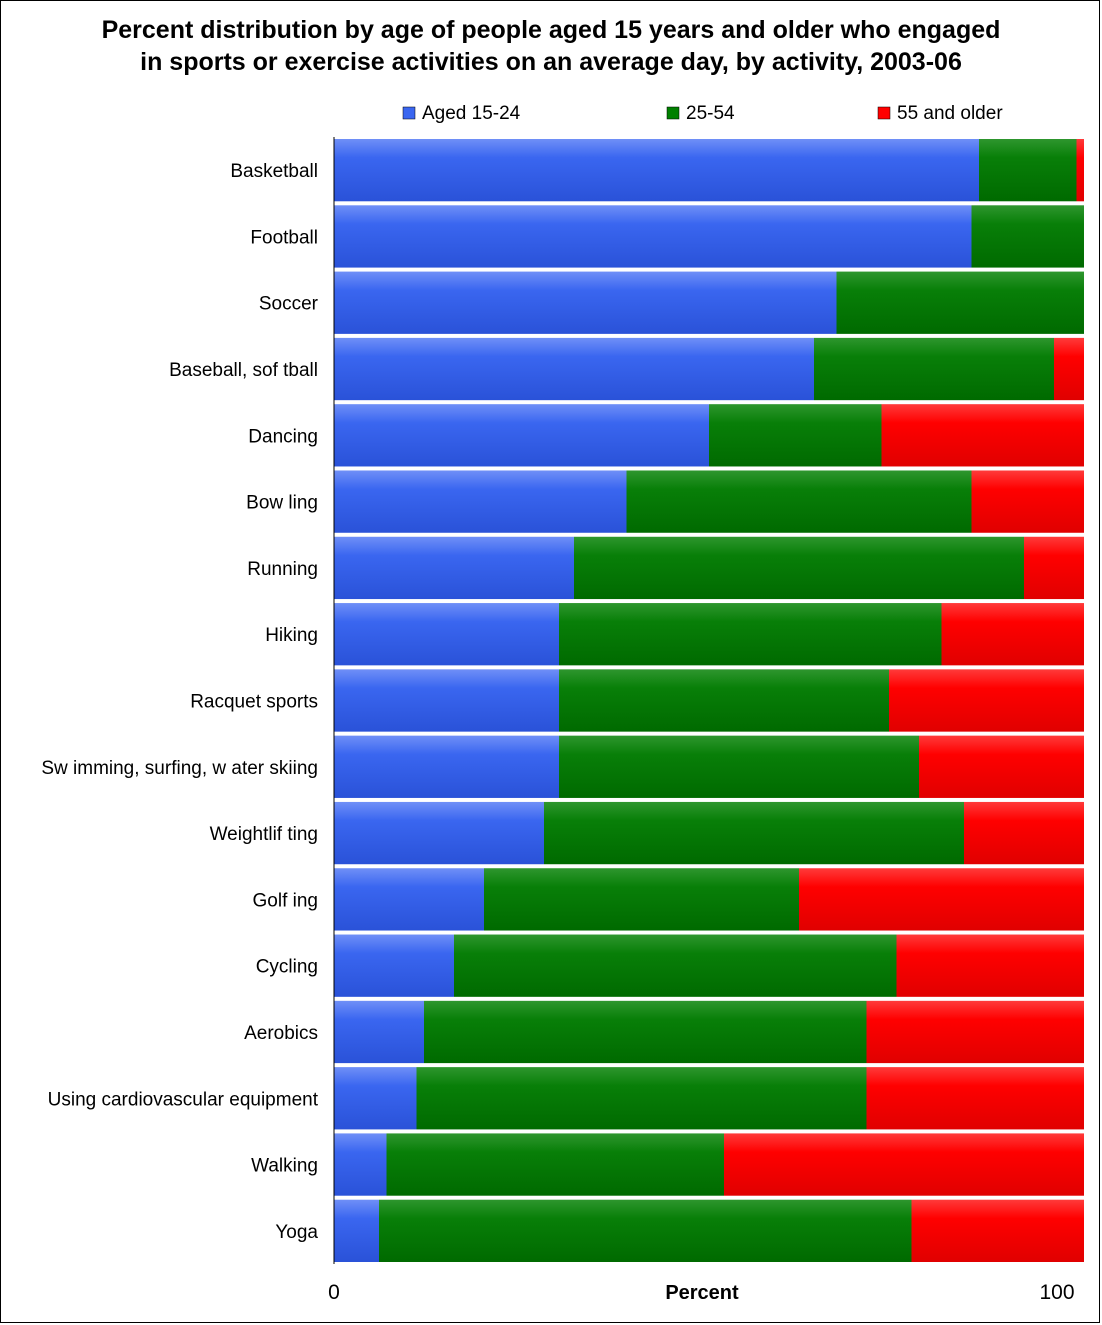 The width and height of the screenshot is (1102, 1325). Describe the element at coordinates (282, 503) in the screenshot. I see `category-label-bowling: Bow ling` at that location.